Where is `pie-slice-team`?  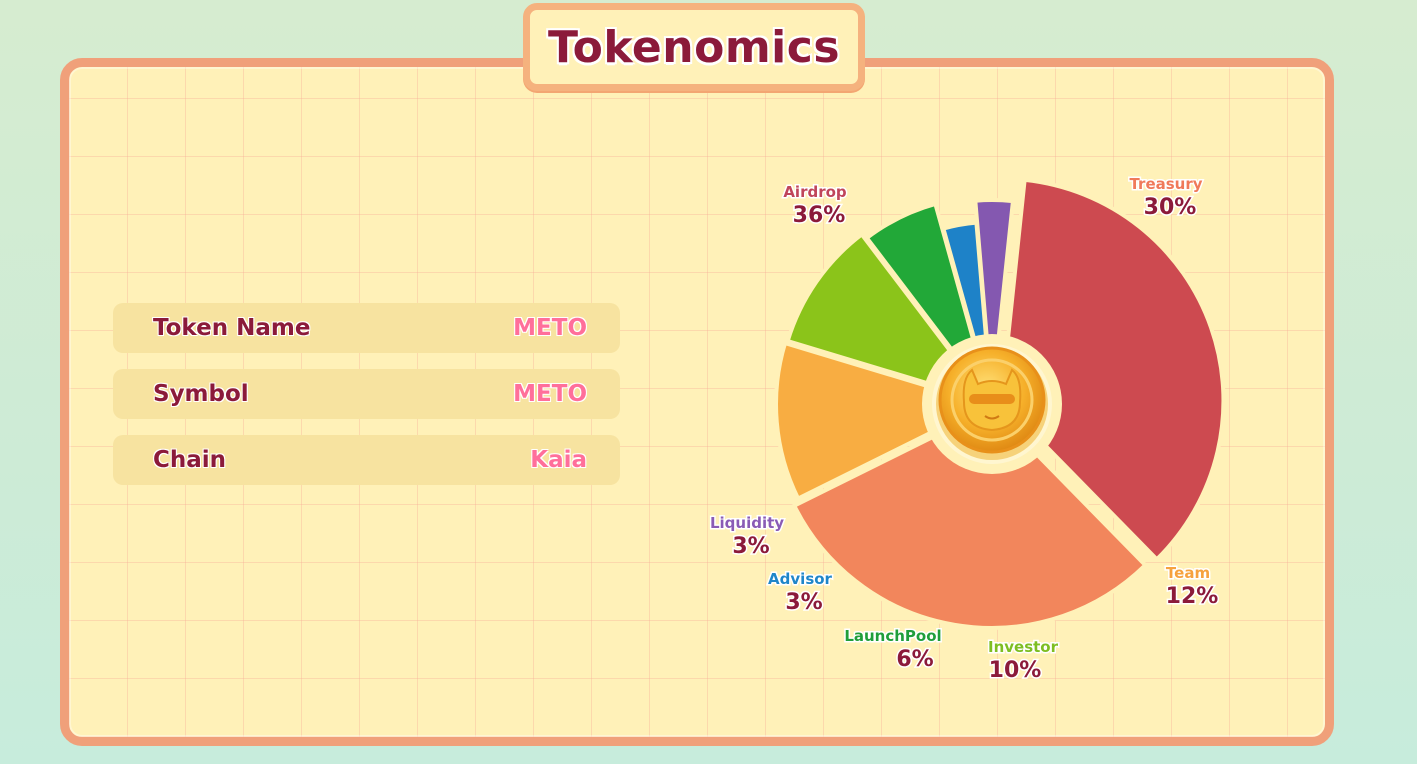 pie-slice-team is located at coordinates (884, 421).